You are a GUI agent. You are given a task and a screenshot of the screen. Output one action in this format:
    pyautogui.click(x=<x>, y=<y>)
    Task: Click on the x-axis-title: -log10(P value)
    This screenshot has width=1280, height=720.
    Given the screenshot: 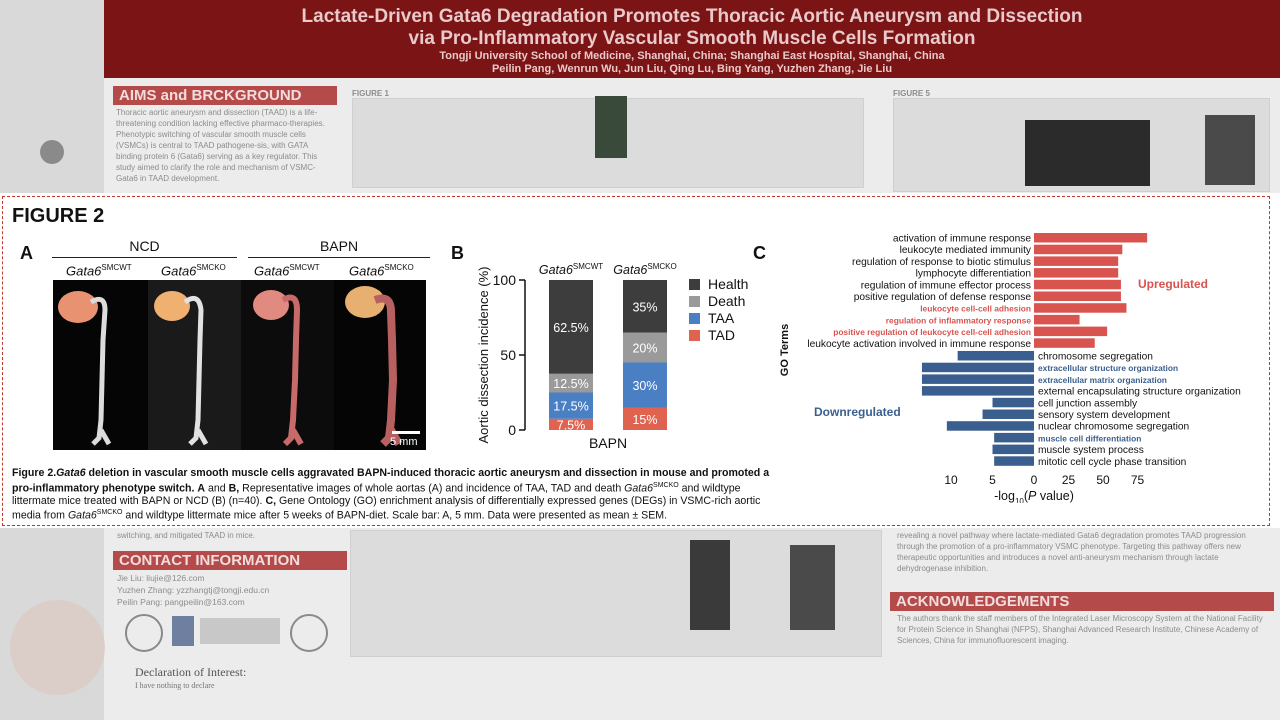 What is the action you would take?
    pyautogui.click(x=1034, y=496)
    